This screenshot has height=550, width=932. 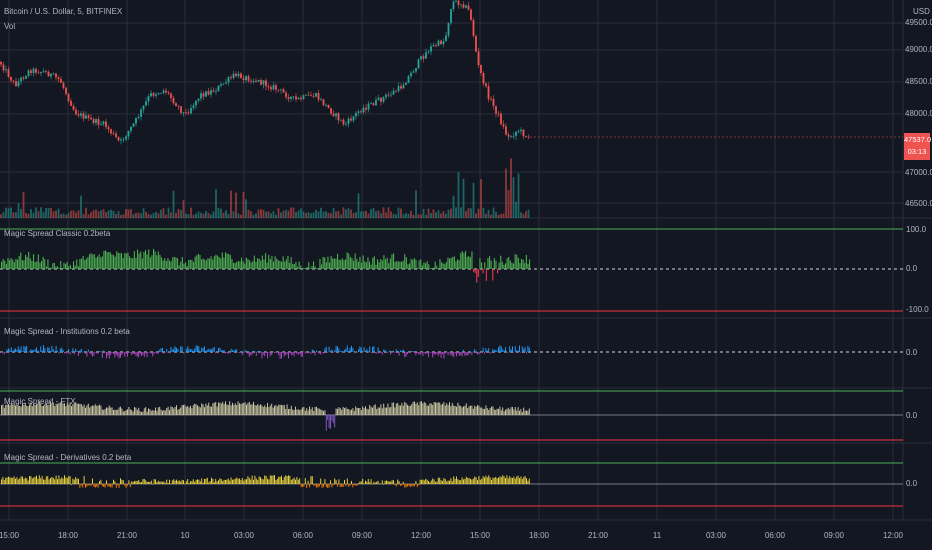 I want to click on pane-title-classic: Magic Spread Classic 0.2beta, so click(x=57, y=233).